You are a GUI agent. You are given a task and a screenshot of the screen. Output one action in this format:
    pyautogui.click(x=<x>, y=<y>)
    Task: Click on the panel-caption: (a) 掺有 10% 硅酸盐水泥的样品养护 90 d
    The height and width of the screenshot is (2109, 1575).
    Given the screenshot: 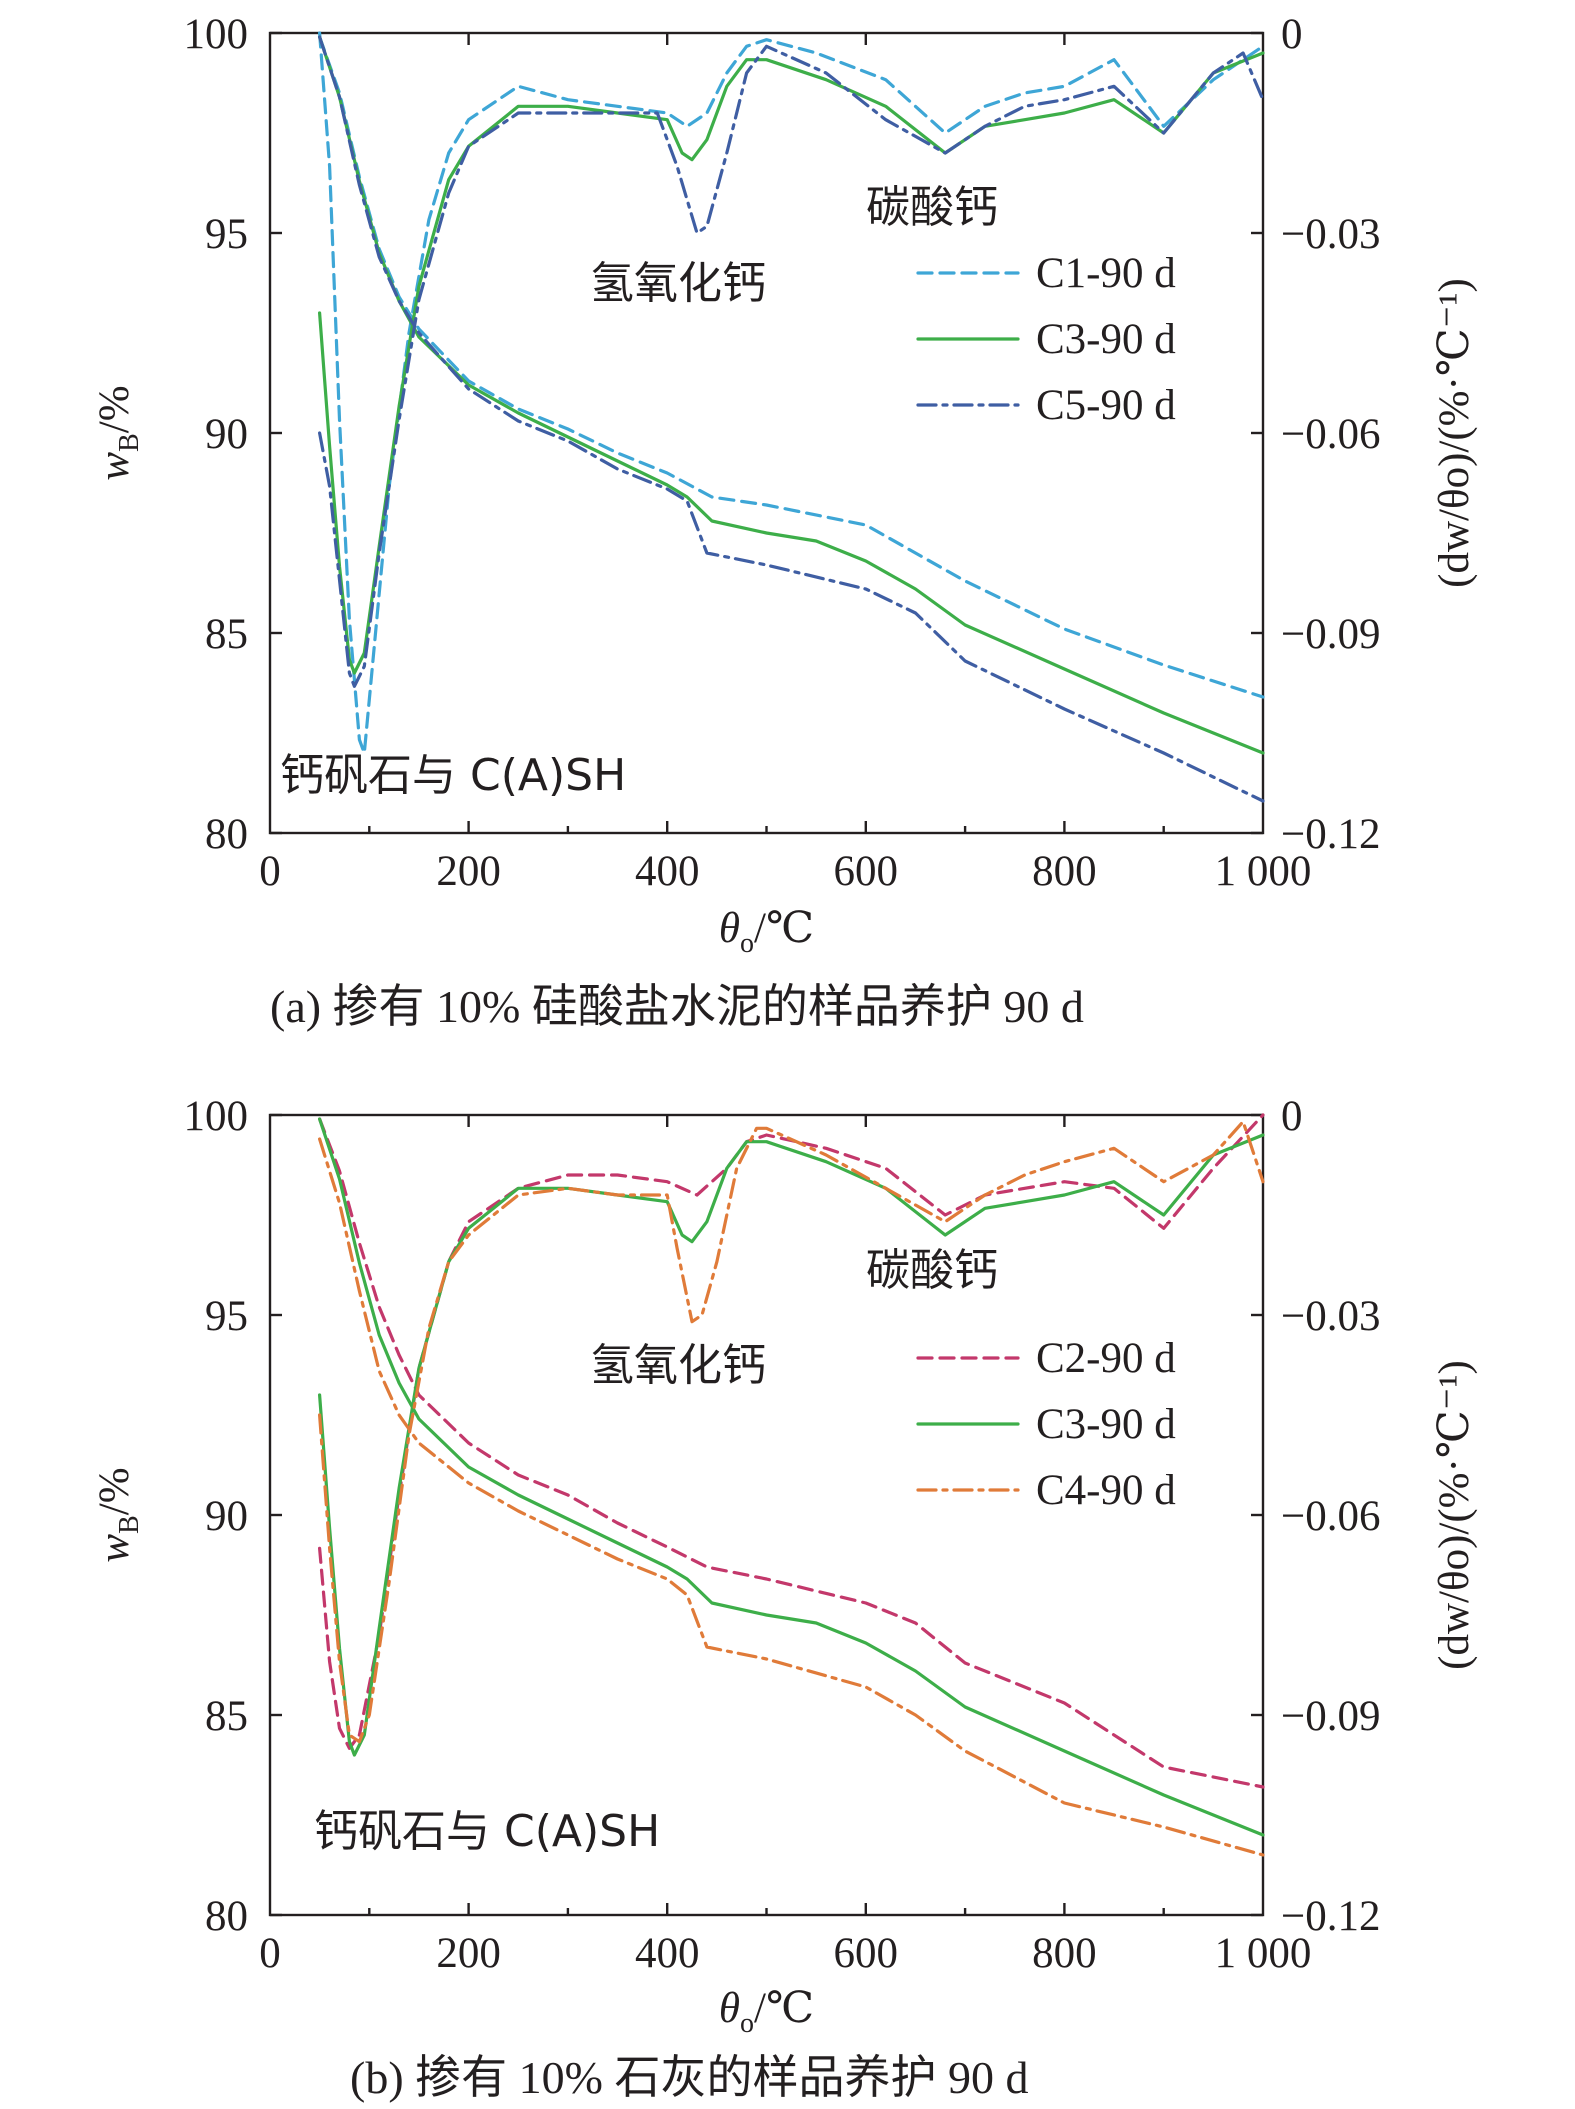 What is the action you would take?
    pyautogui.click(x=677, y=1006)
    